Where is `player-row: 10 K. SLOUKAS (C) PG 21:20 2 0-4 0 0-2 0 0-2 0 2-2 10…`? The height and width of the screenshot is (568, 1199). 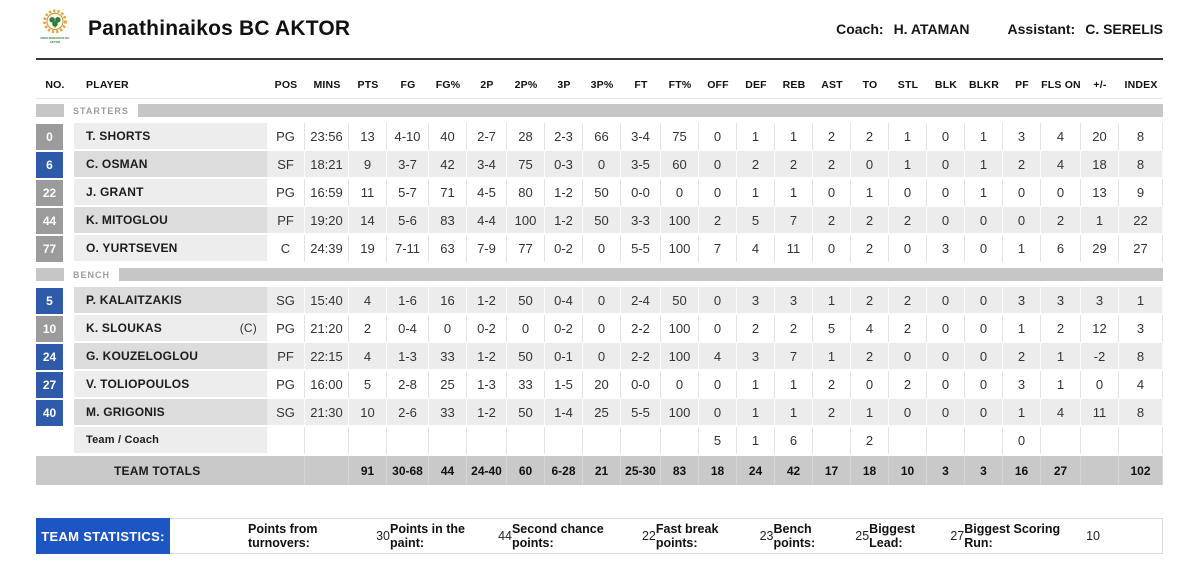
player-row: 10 K. SLOUKAS (C) PG 21:20 2 0-4 0 0-2 0 0-2 0 2-2 10… is located at coordinates (599, 329).